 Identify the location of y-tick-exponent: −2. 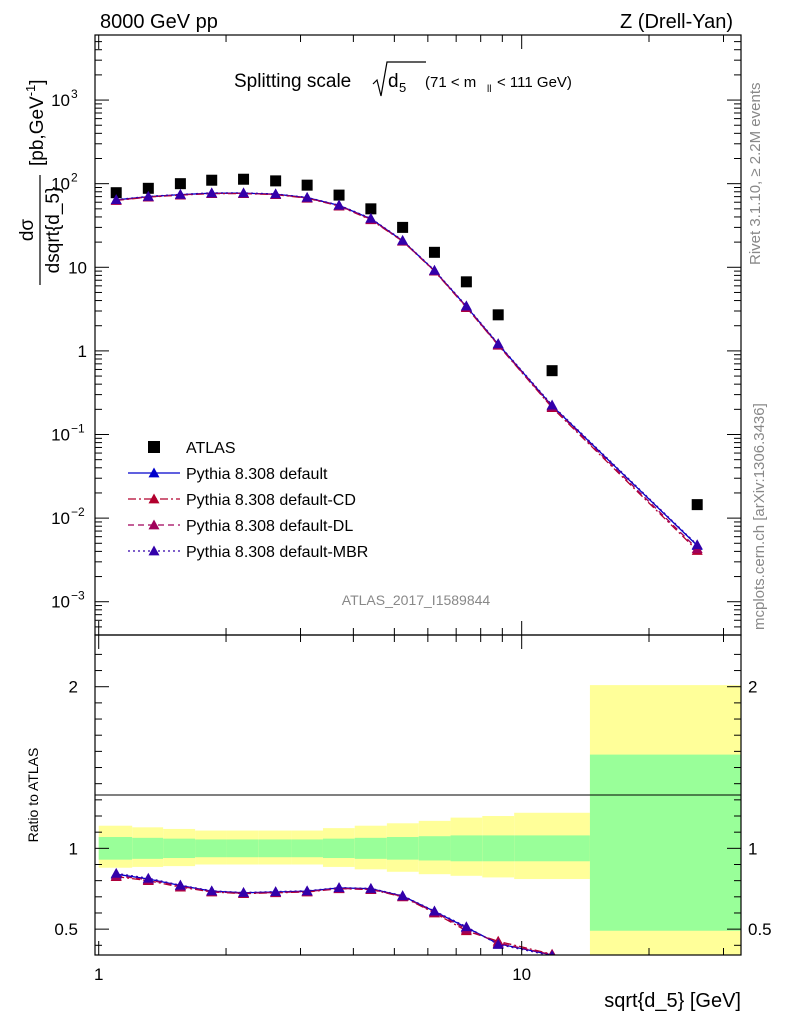
(78, 512).